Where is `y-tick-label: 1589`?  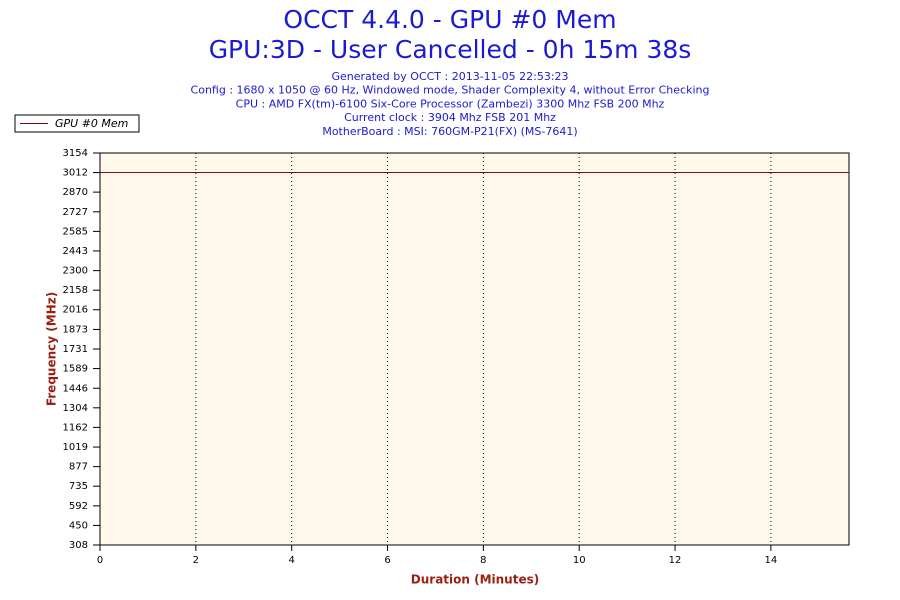 y-tick-label: 1589 is located at coordinates (75, 369).